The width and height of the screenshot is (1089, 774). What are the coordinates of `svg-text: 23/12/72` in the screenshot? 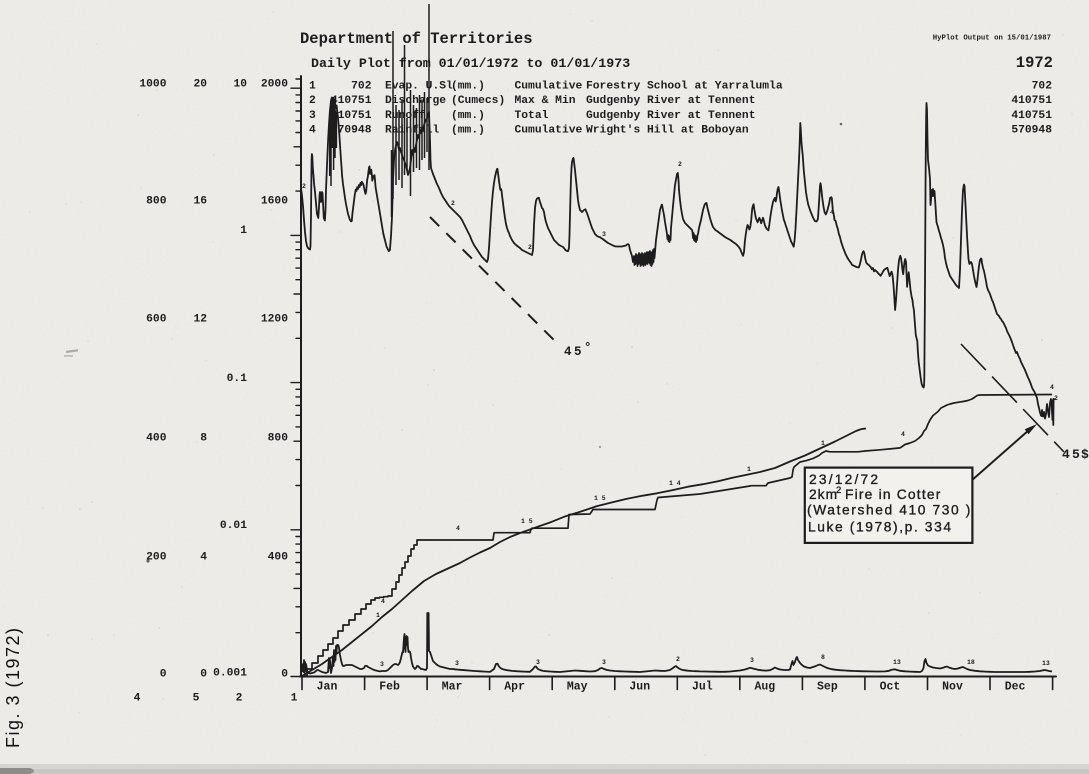 It's located at (844, 479).